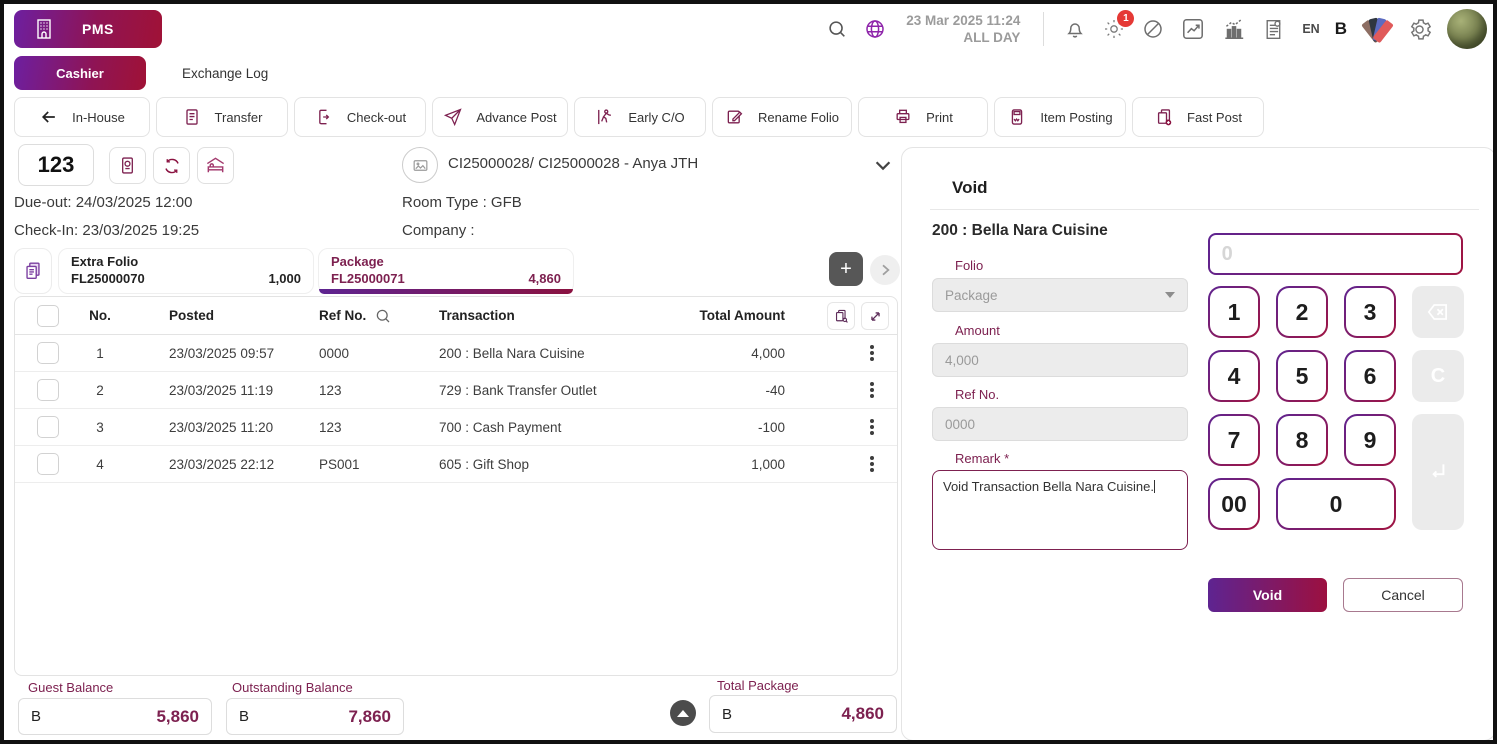 The width and height of the screenshot is (1497, 744). What do you see at coordinates (1302, 376) in the screenshot?
I see `numpad-key-5: 5` at bounding box center [1302, 376].